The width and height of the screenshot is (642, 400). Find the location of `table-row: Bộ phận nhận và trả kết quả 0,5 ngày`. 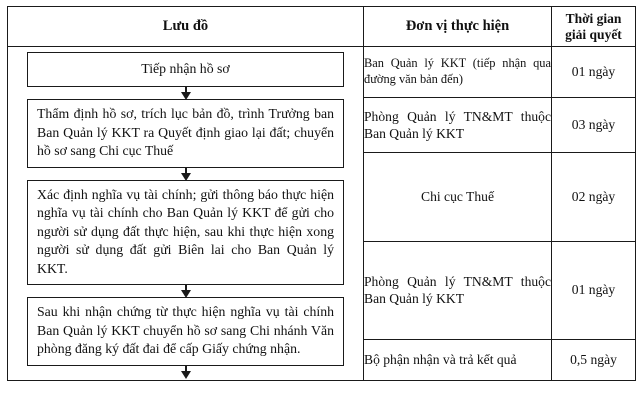

table-row: Bộ phận nhận và trả kết quả 0,5 ngày is located at coordinates (322, 359).